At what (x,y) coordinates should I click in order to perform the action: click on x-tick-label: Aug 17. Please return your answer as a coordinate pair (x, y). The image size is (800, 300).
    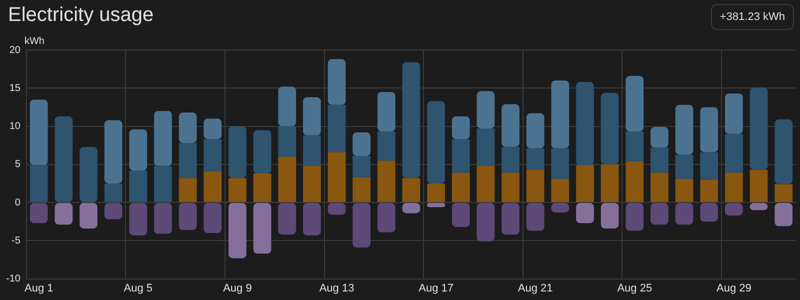
    Looking at the image, I should click on (436, 288).